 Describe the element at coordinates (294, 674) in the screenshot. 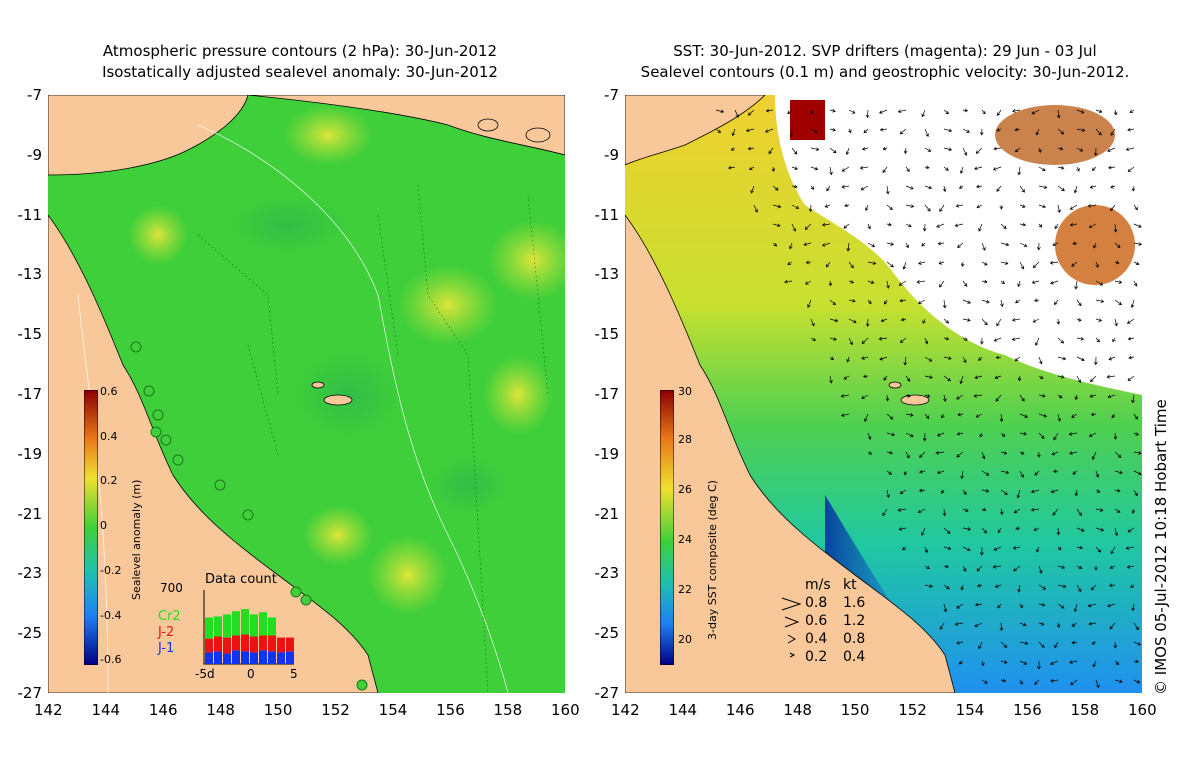

I see `data-count-xtick-2: 5` at that location.